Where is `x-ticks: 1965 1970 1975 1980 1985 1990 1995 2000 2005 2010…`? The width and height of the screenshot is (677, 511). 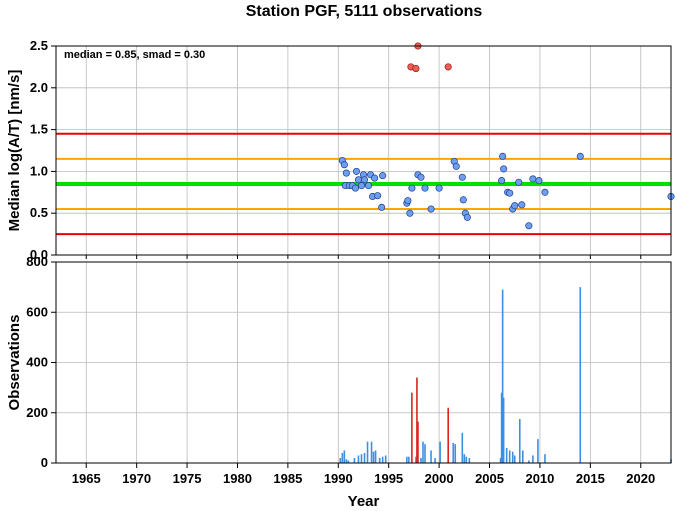
x-ticks: 1965 1970 1975 1980 1985 1990 1995 2000 2005 2010… is located at coordinates (363, 474).